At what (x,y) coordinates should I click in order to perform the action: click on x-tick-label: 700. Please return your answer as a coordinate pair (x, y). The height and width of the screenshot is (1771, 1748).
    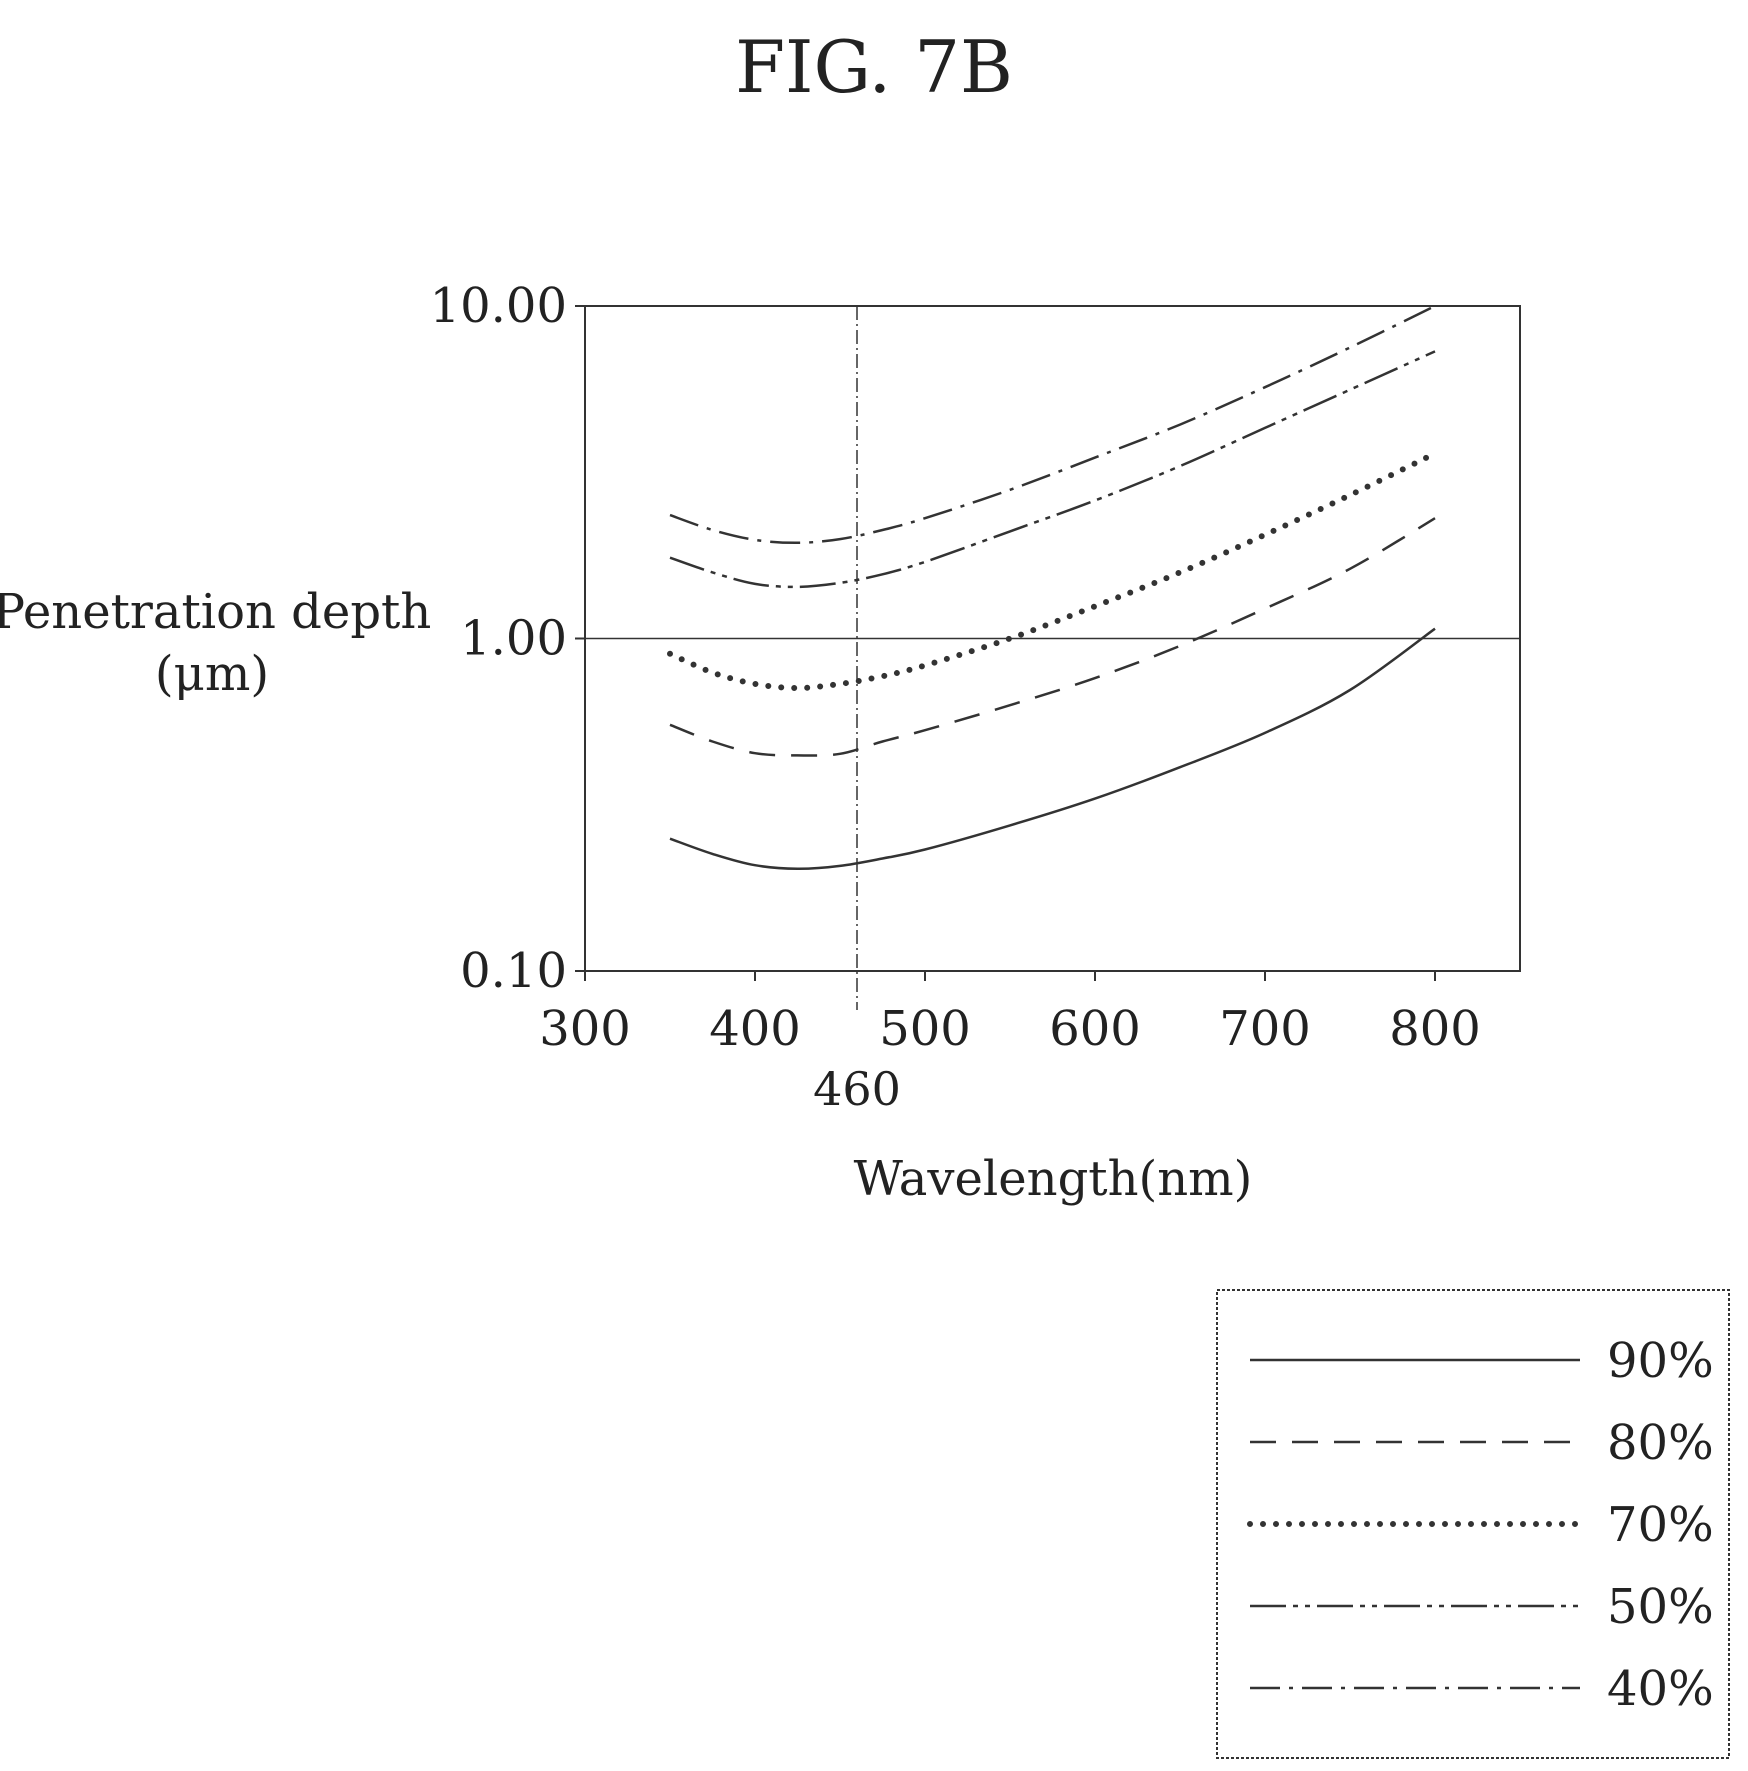
    Looking at the image, I should click on (1265, 1029).